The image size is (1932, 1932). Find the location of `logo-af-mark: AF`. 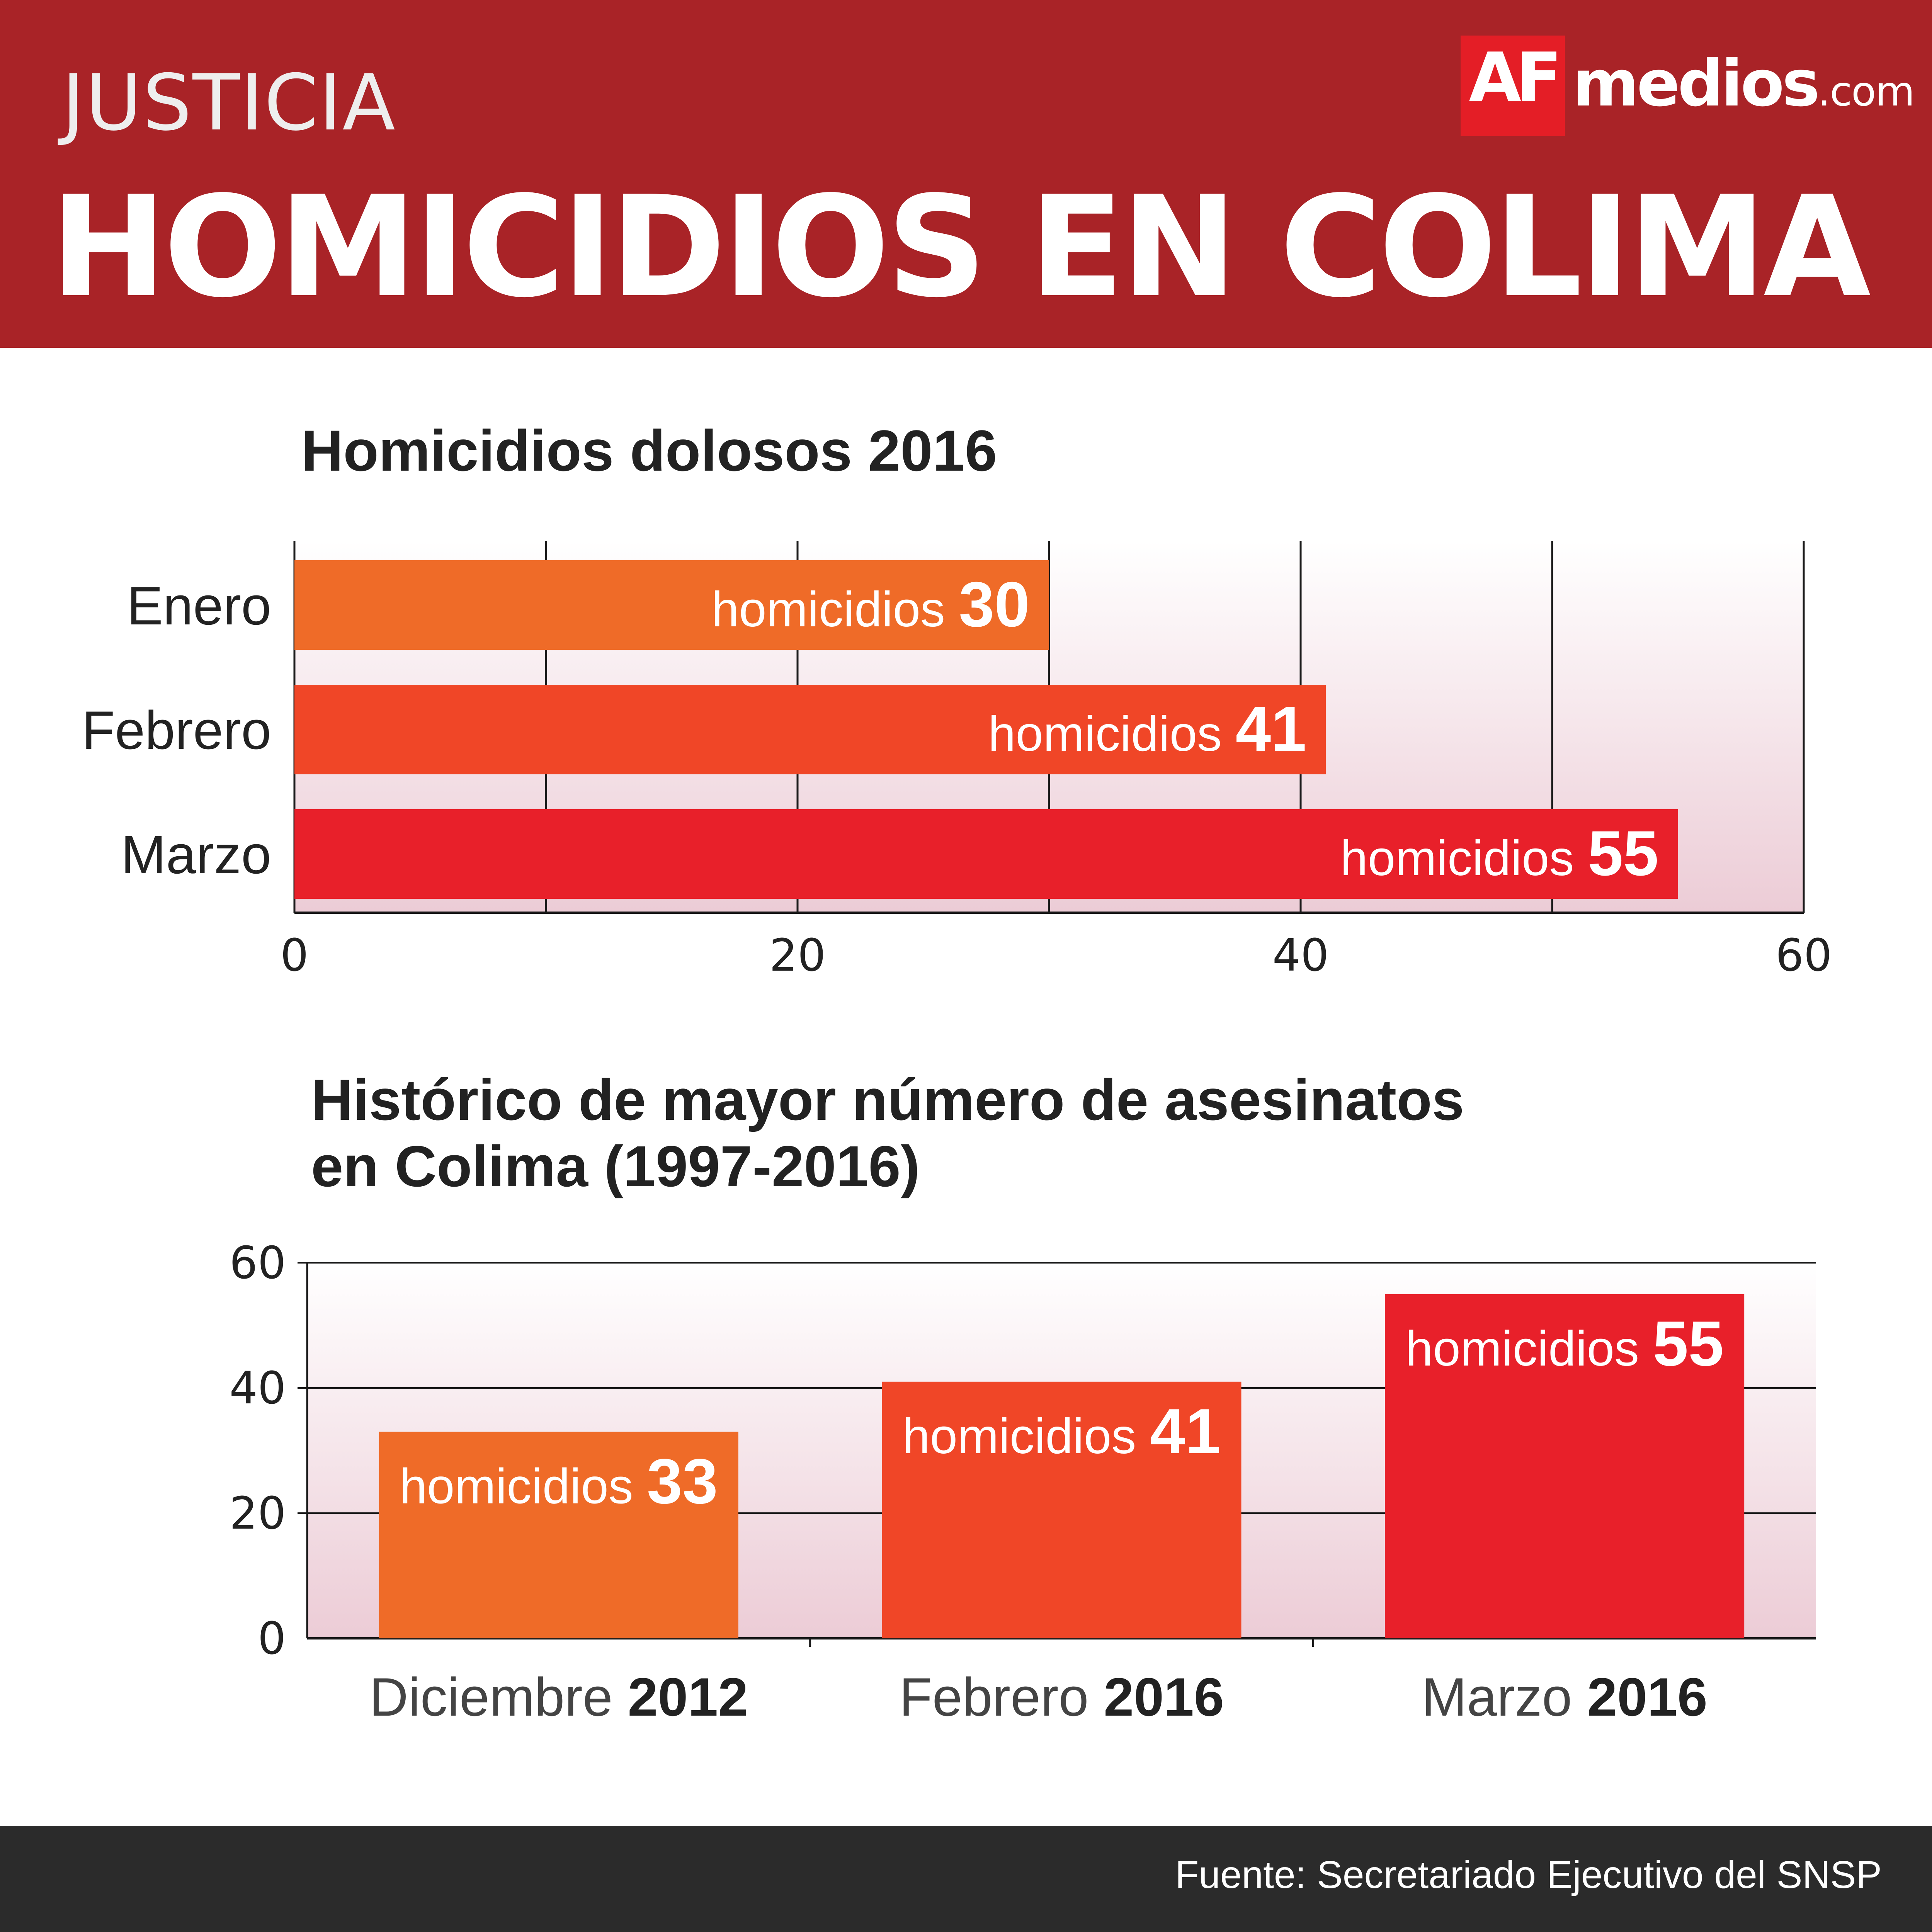

logo-af-mark: AF is located at coordinates (1513, 86).